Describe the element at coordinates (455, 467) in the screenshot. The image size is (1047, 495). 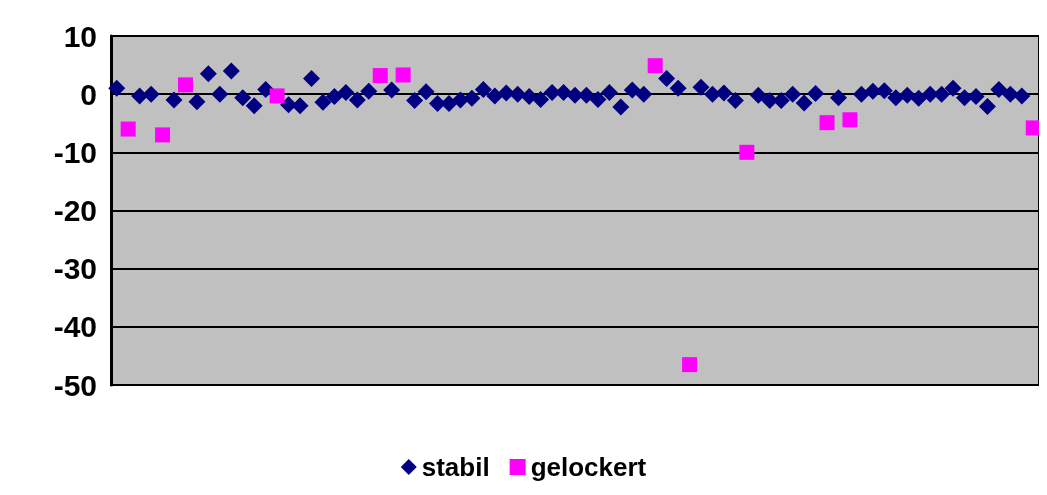
I see `legend-label: stabil` at that location.